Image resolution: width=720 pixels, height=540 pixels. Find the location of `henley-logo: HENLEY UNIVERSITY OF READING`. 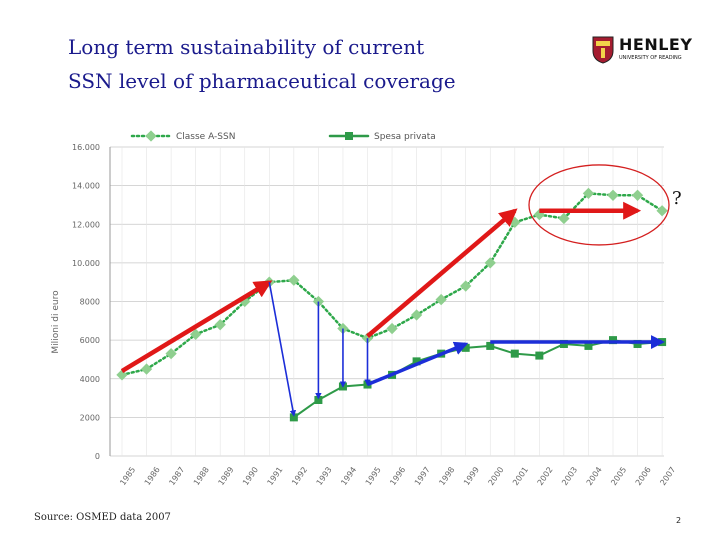

henley-logo: HENLEY UNIVERSITY OF READING is located at coordinates (647, 50).